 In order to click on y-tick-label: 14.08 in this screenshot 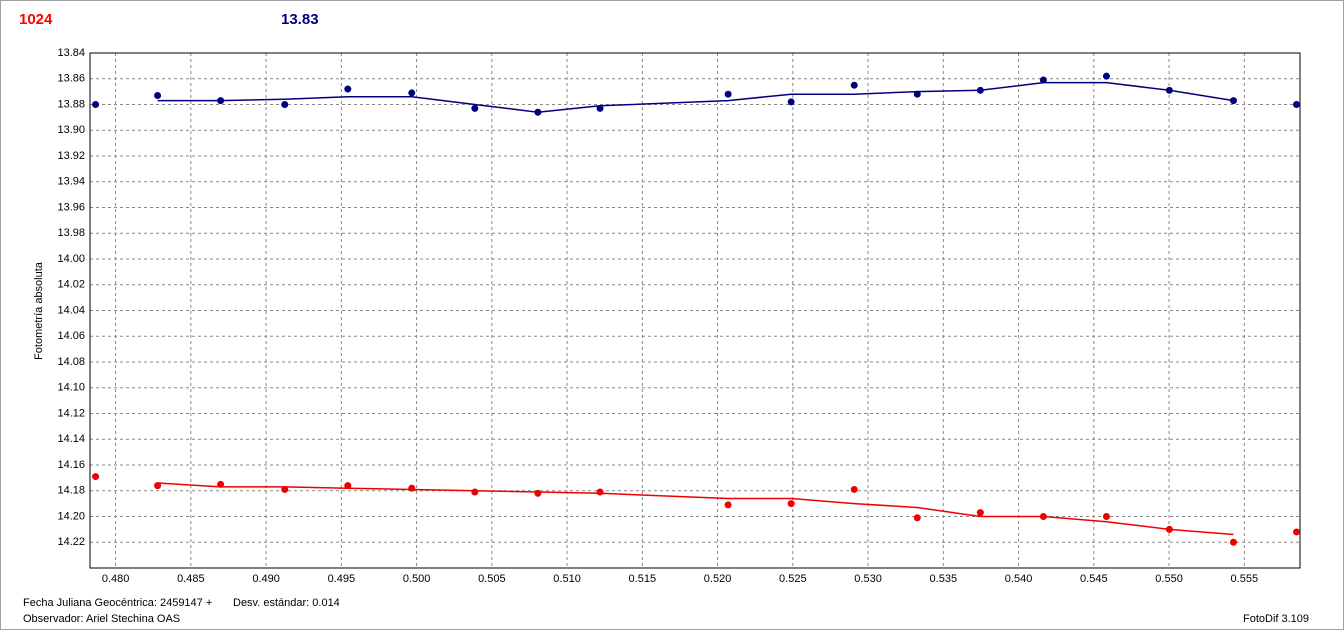, I will do `click(71, 362)`.